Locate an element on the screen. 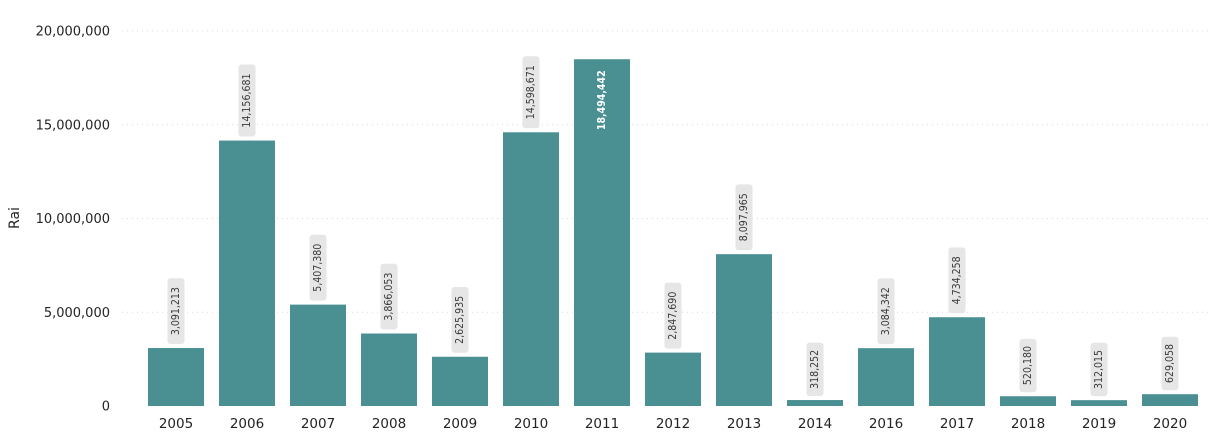  data-label-text: 14,156,681 is located at coordinates (247, 101).